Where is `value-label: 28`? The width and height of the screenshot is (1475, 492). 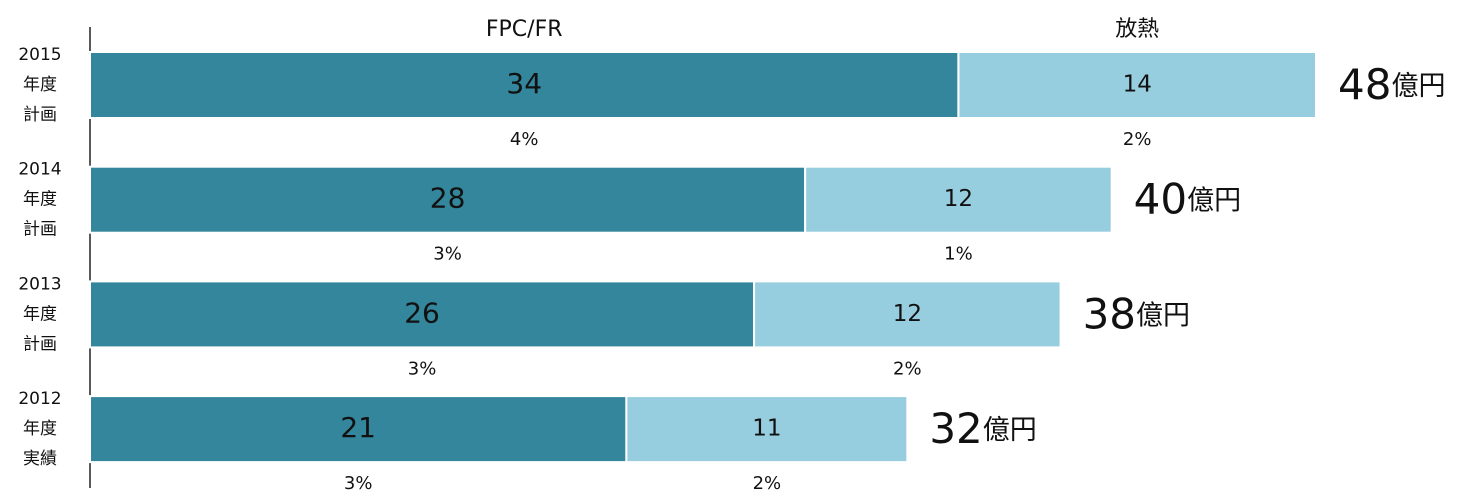
value-label: 28 is located at coordinates (448, 198).